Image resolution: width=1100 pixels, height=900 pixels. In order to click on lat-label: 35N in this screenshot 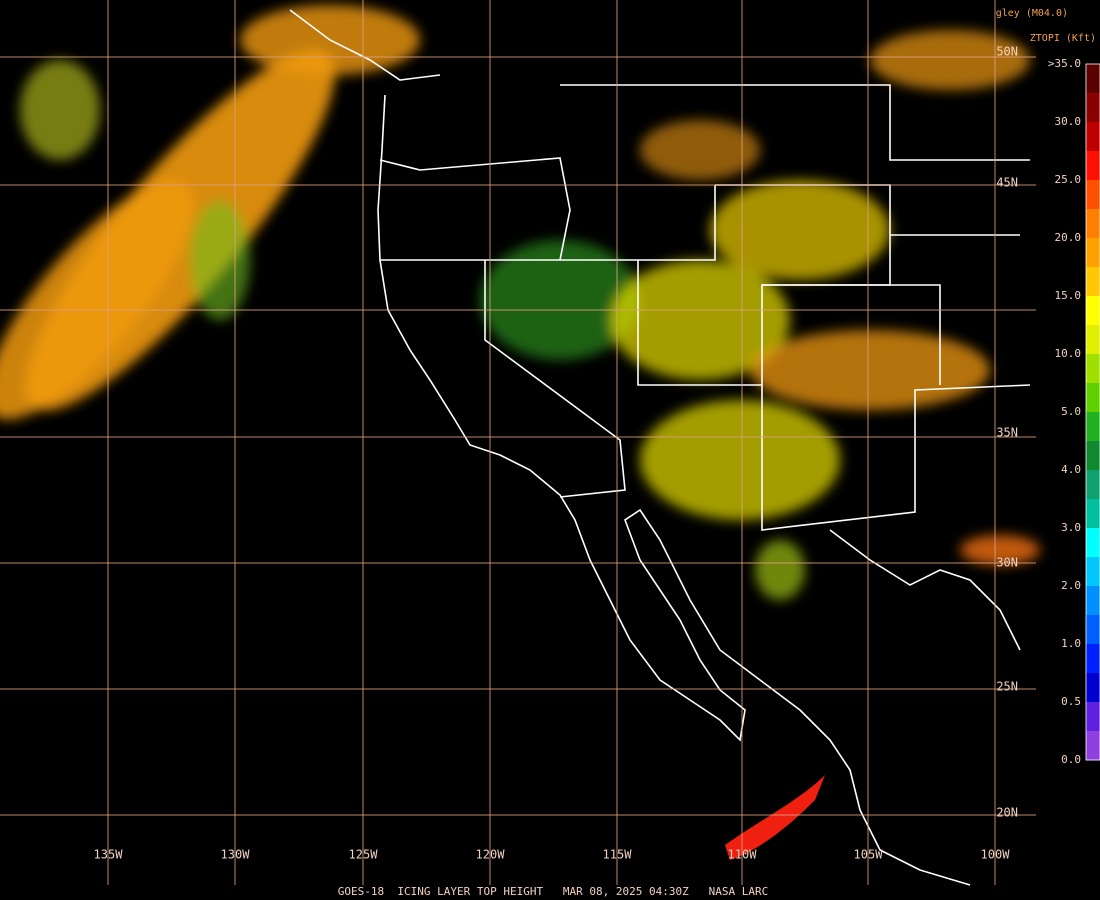, I will do `click(1007, 433)`.